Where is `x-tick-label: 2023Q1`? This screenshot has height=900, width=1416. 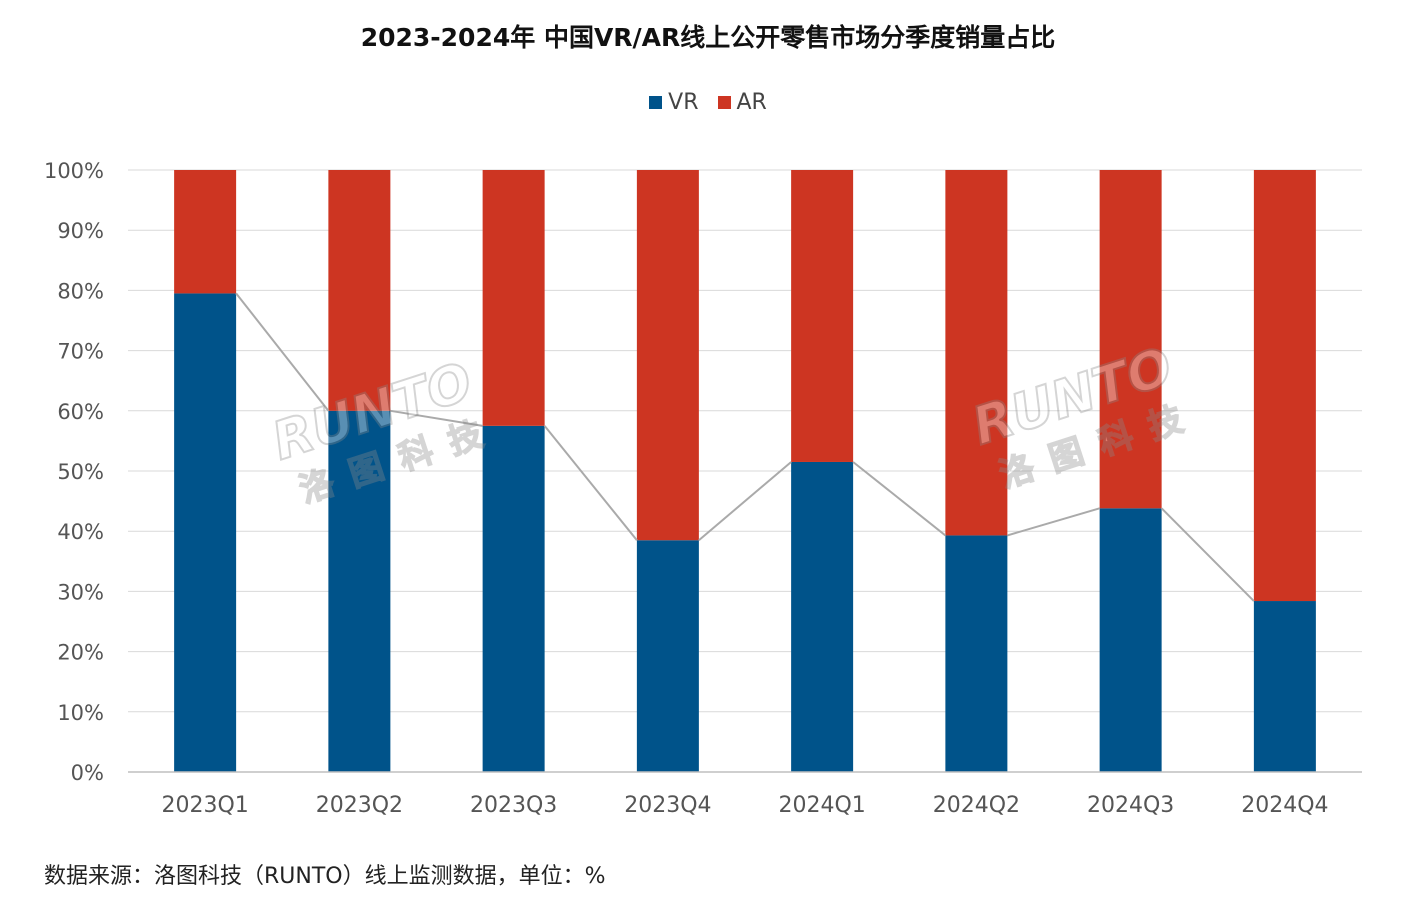 x-tick-label: 2023Q1 is located at coordinates (204, 805).